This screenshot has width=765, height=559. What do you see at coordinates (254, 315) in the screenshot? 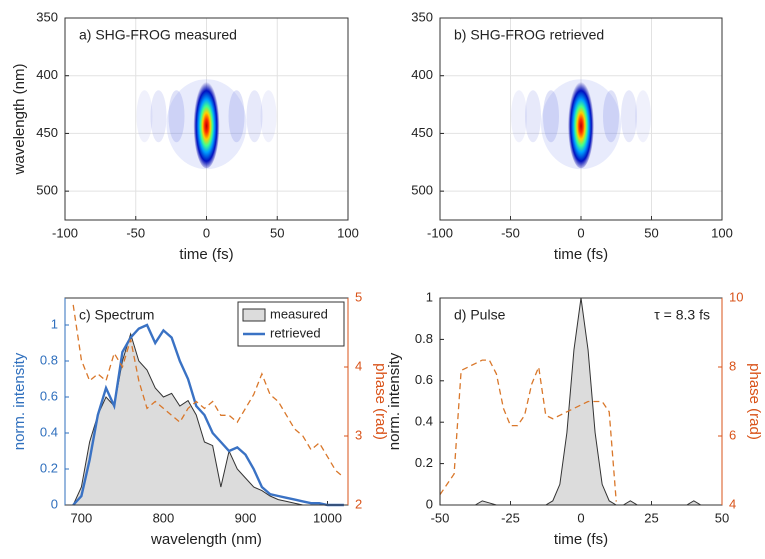
I see `legend-swatch` at bounding box center [254, 315].